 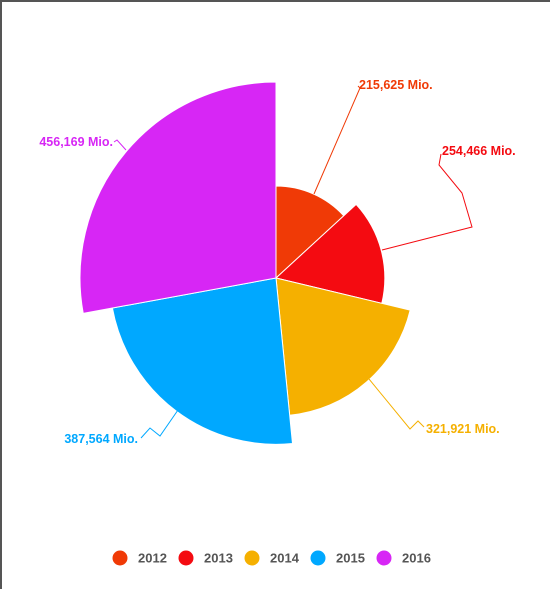 I want to click on pie-slice-2015, so click(x=202, y=361).